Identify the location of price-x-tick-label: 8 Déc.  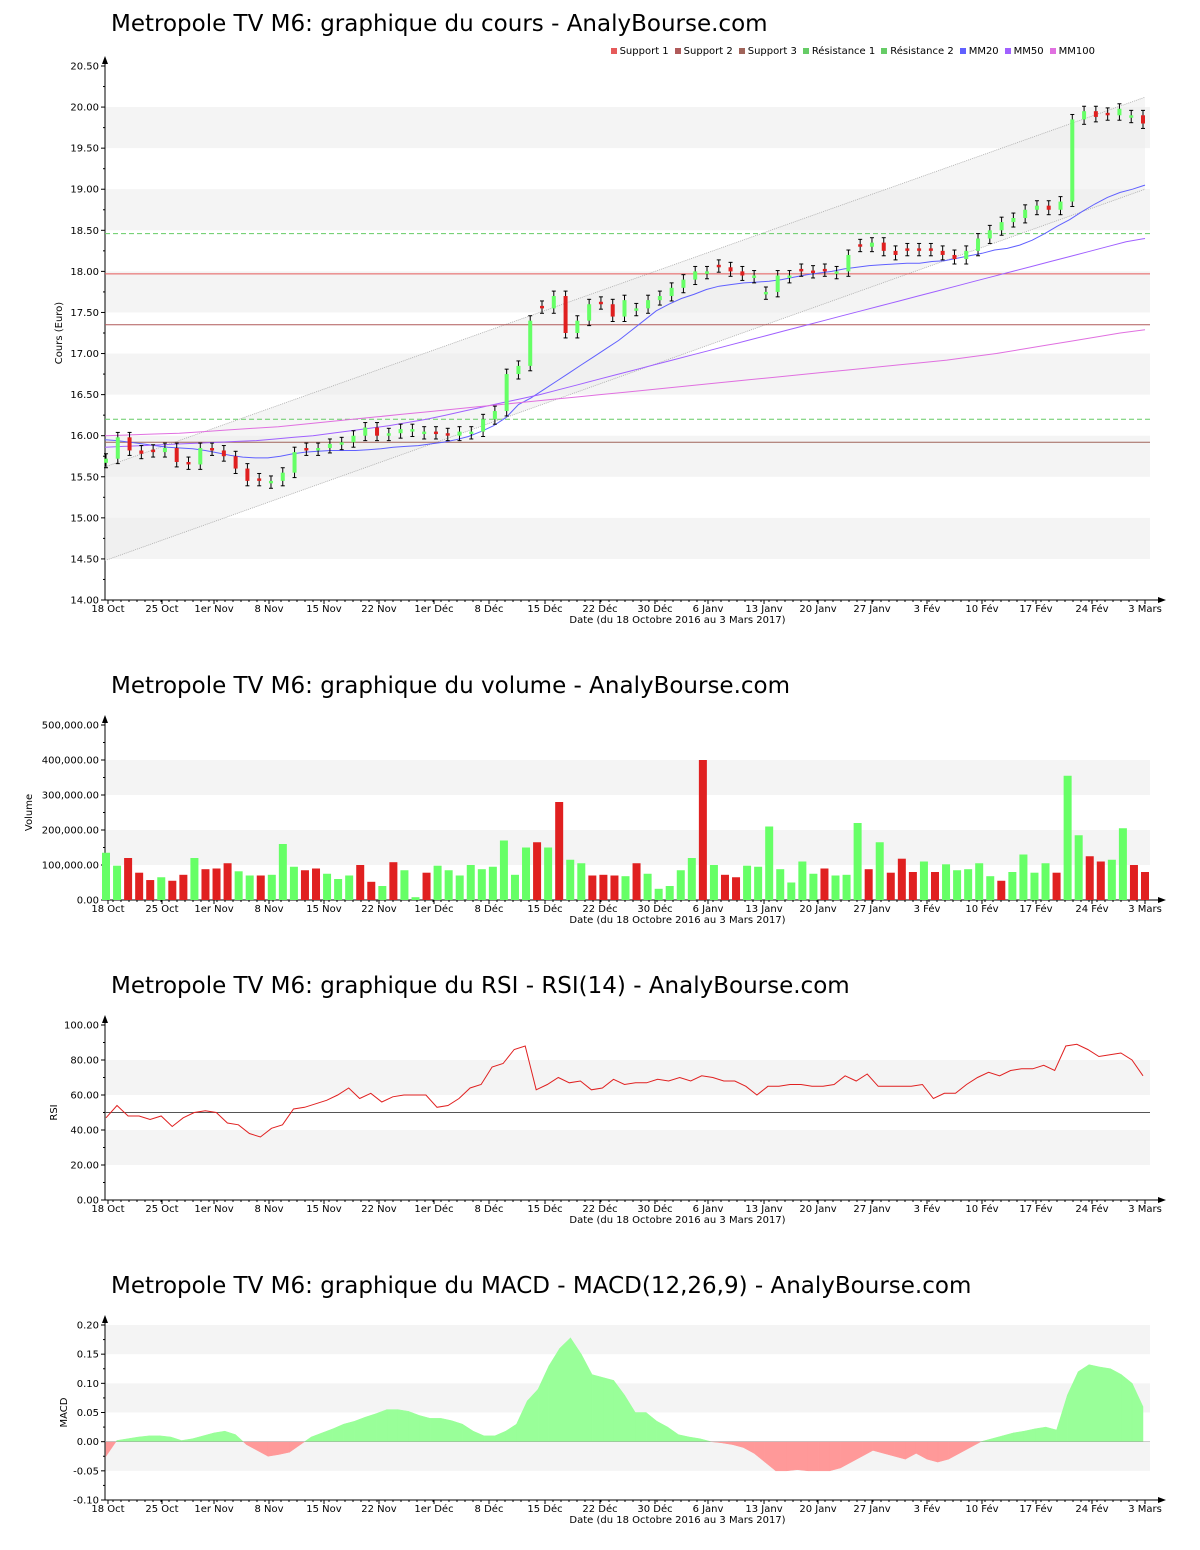
(489, 609).